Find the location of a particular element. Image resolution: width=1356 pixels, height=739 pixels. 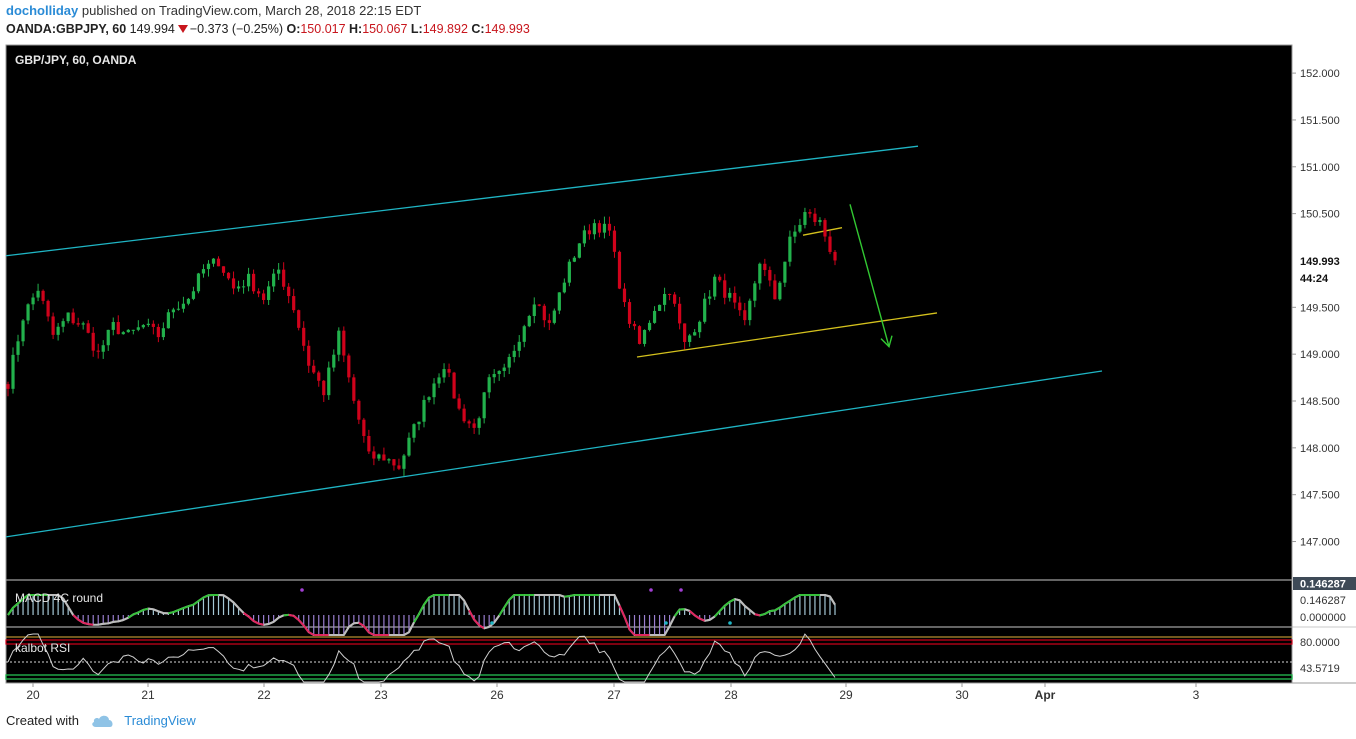

price-tick-label: 148.500 is located at coordinates (1320, 402).